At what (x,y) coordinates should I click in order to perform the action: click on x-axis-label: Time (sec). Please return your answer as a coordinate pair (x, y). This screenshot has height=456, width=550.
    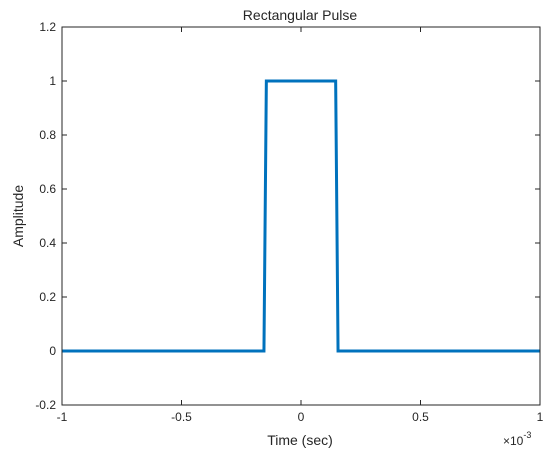
    Looking at the image, I should click on (300, 440).